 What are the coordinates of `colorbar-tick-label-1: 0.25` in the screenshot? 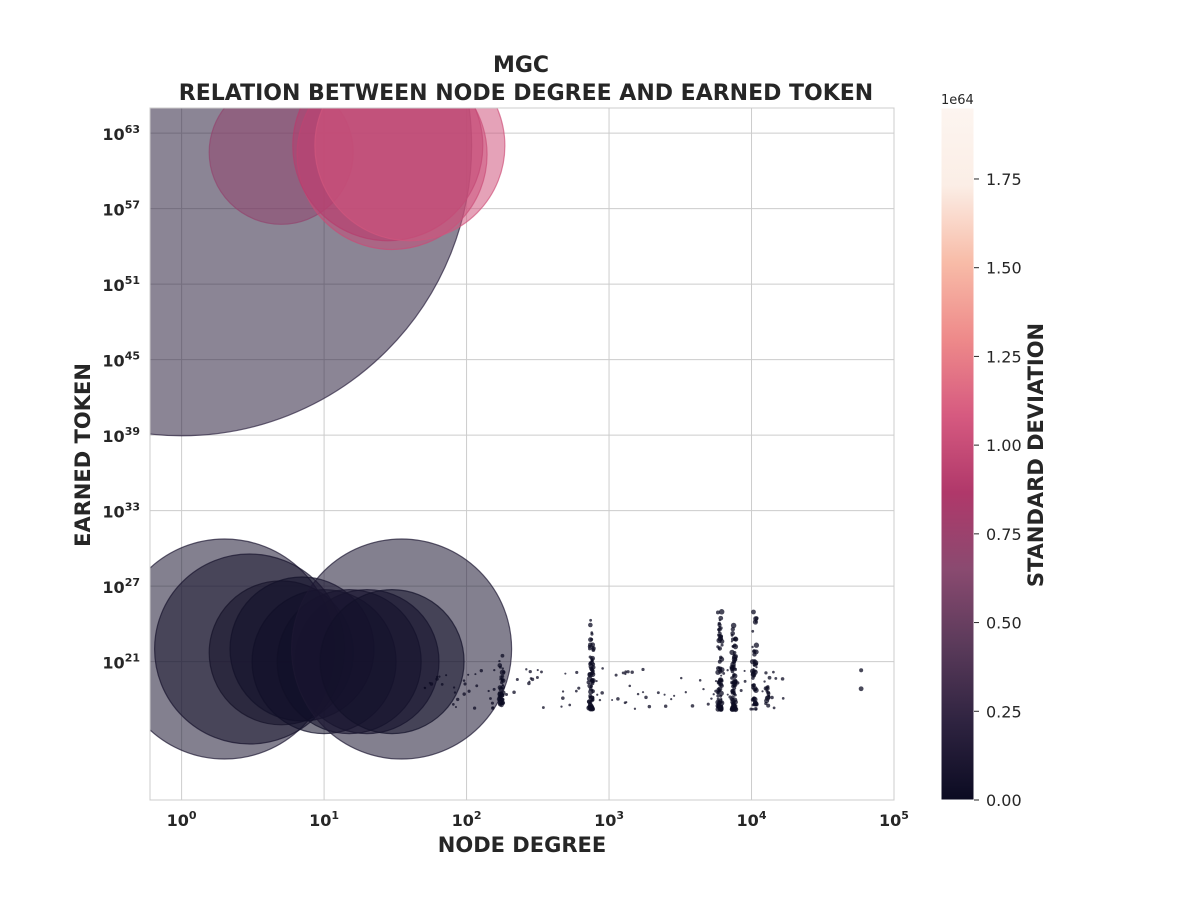 It's located at (1004, 711).